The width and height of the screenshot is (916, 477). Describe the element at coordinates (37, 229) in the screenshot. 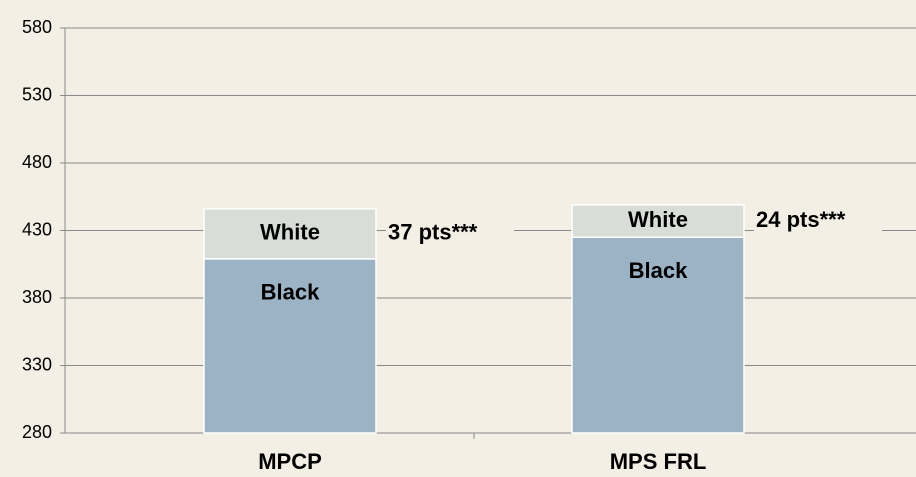

I see `y-tick-label: 430` at that location.